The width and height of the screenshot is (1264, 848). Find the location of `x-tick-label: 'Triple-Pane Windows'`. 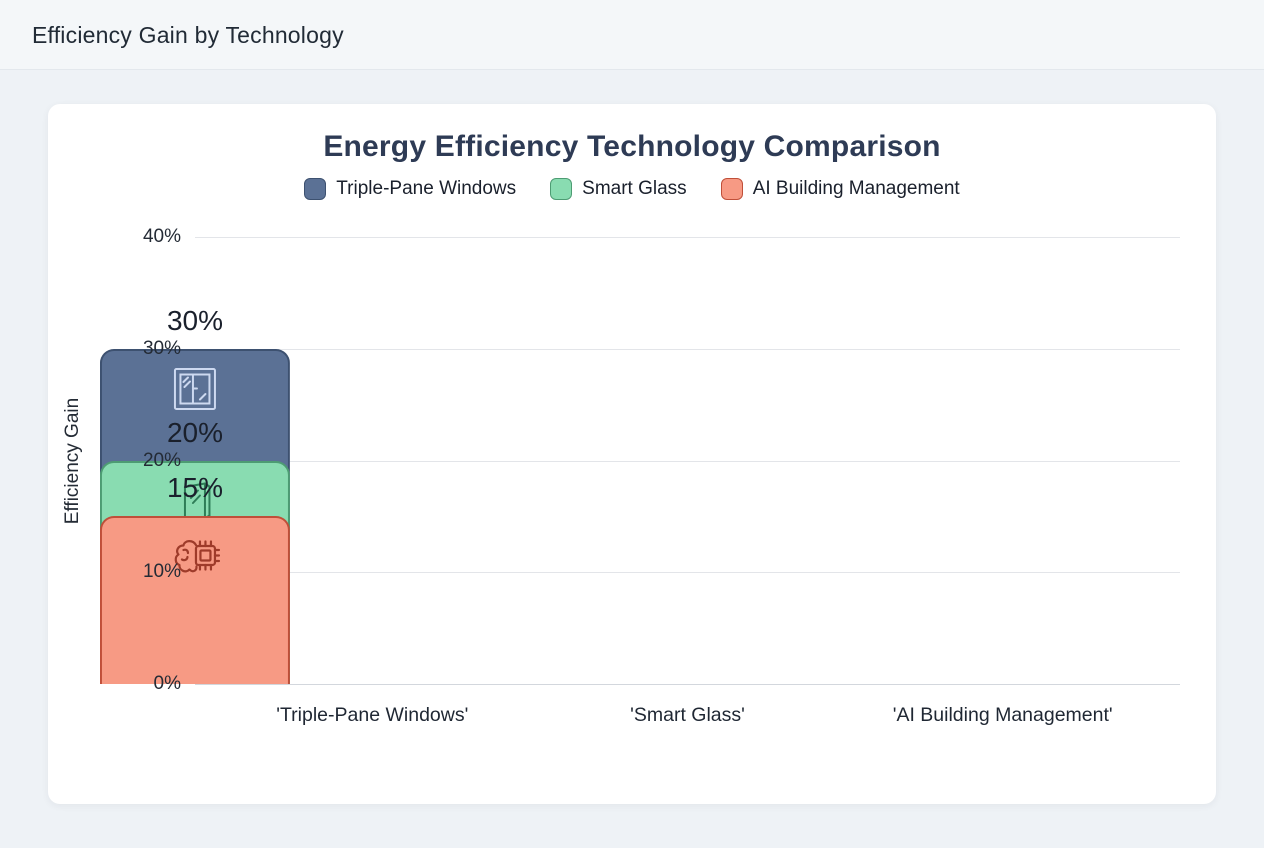

x-tick-label: 'Triple-Pane Windows' is located at coordinates (372, 715).